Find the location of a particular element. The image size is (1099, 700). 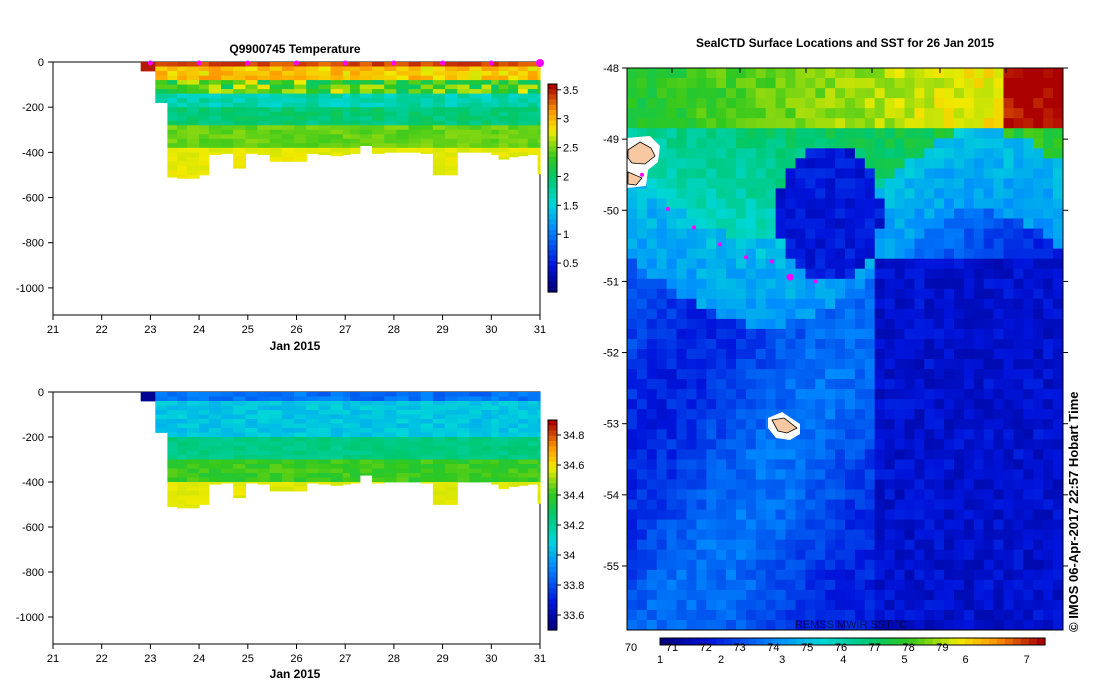

seal-position-dot is located at coordinates (746, 257).